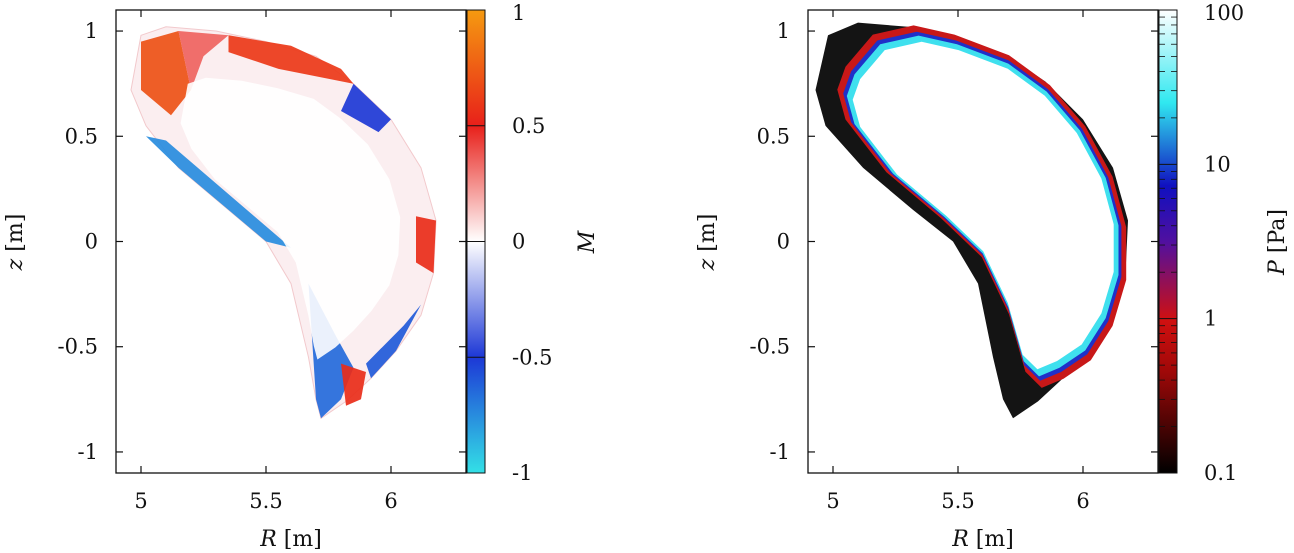 The height and width of the screenshot is (553, 1294). What do you see at coordinates (1224, 13) in the screenshot?
I see `colorbar-tick-label: 100` at bounding box center [1224, 13].